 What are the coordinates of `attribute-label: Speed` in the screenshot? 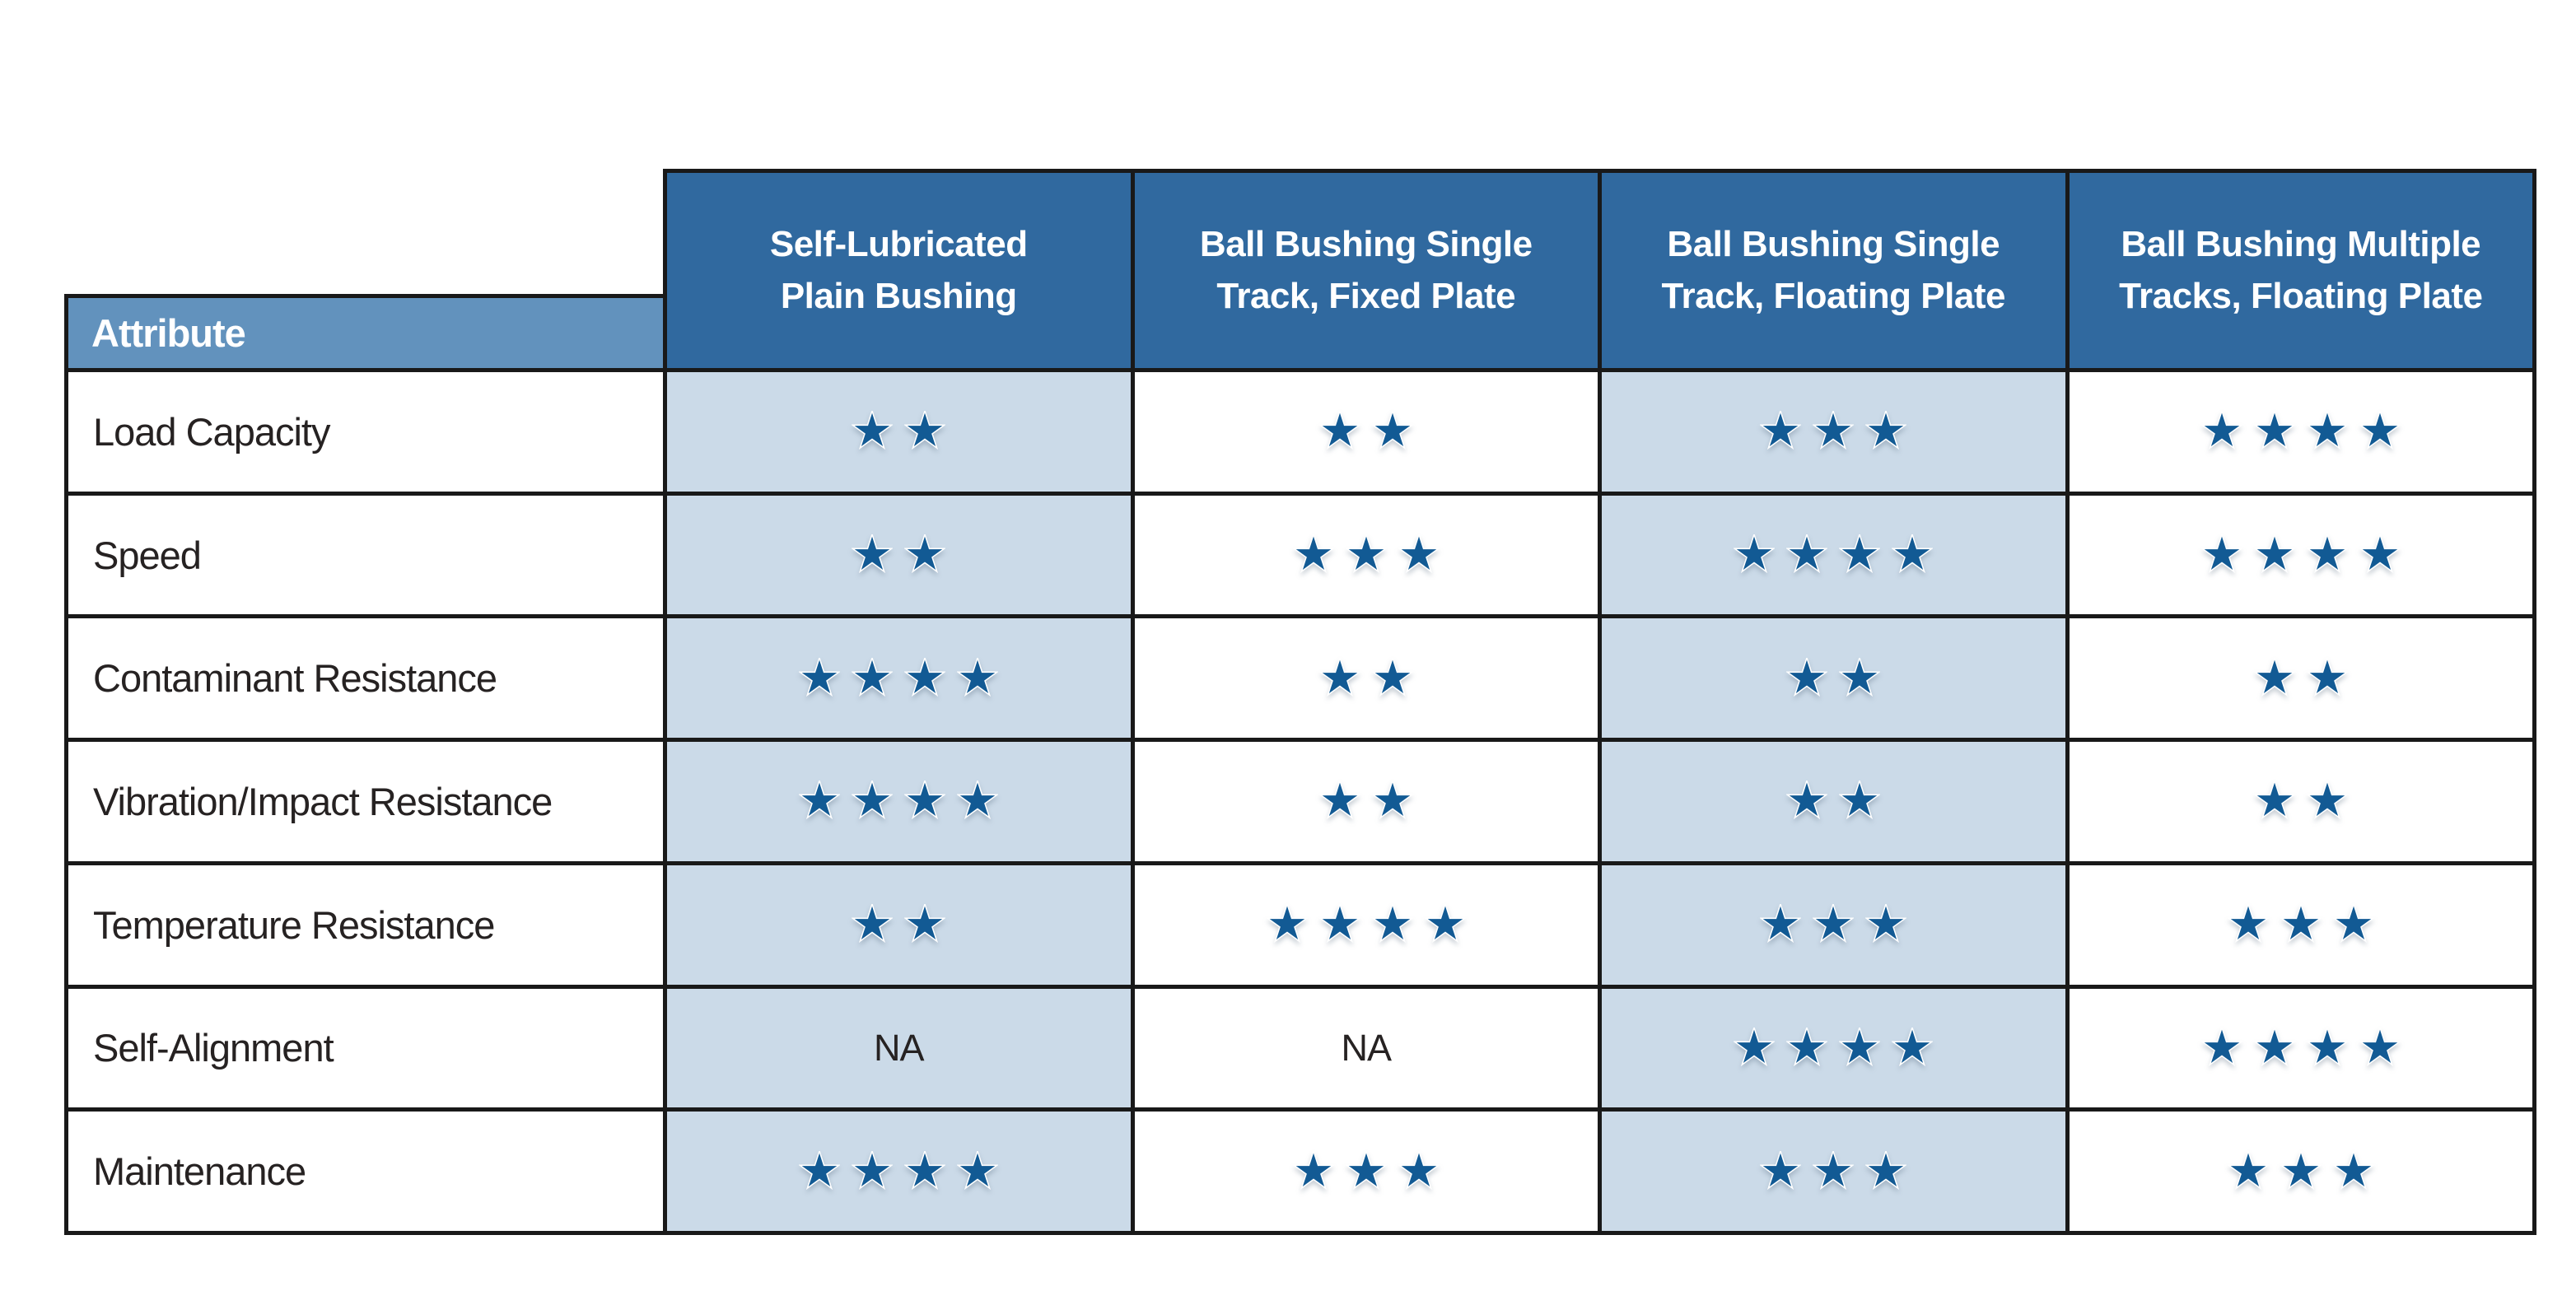 It's located at (147, 555).